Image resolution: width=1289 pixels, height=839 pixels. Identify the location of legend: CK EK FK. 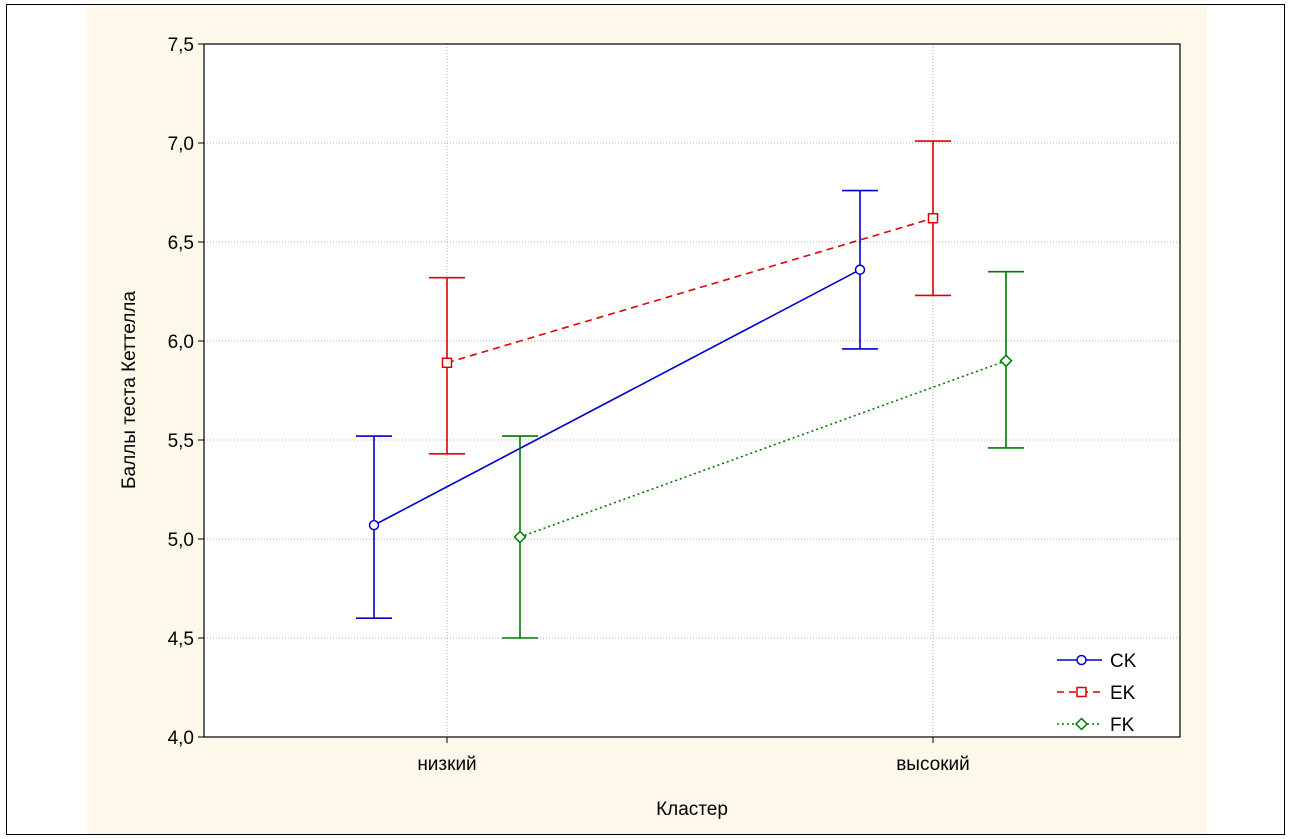
(1097, 693).